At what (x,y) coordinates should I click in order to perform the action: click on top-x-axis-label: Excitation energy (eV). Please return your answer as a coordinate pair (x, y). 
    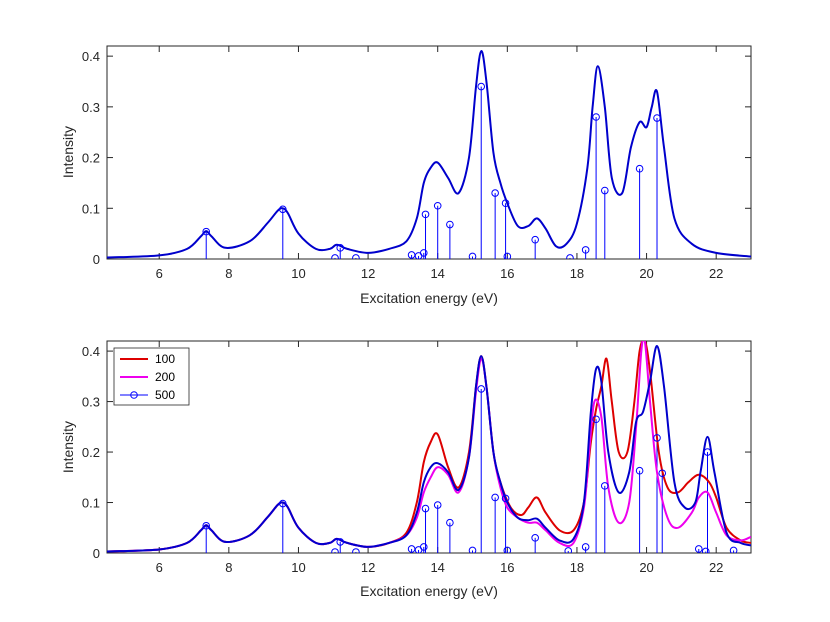
    Looking at the image, I should click on (429, 298).